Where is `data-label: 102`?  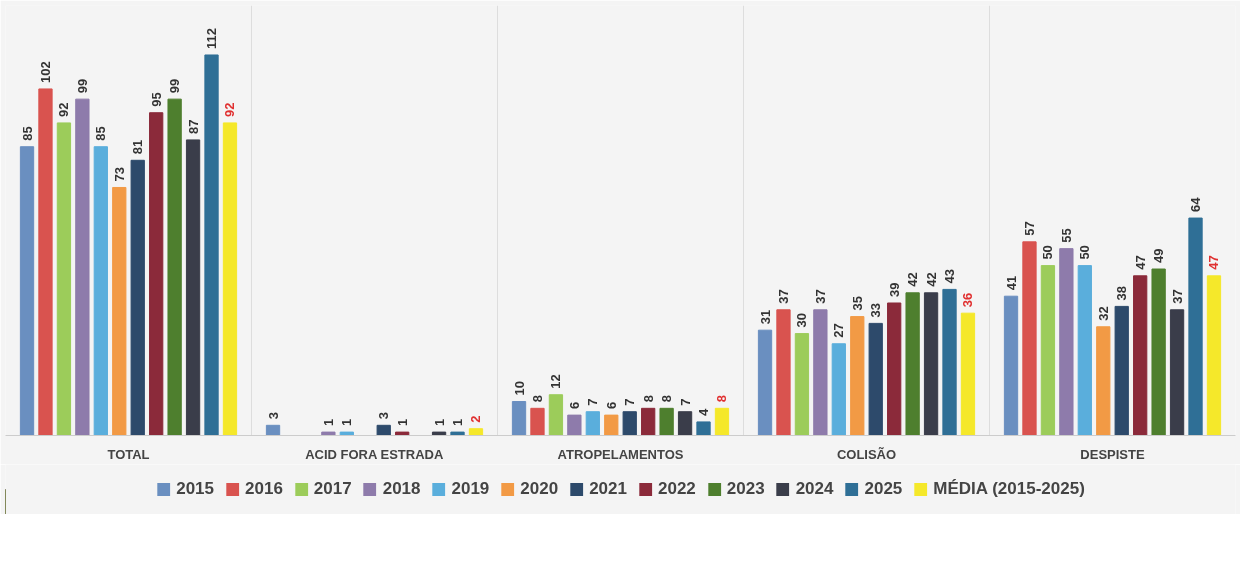
data-label: 102 is located at coordinates (45, 72).